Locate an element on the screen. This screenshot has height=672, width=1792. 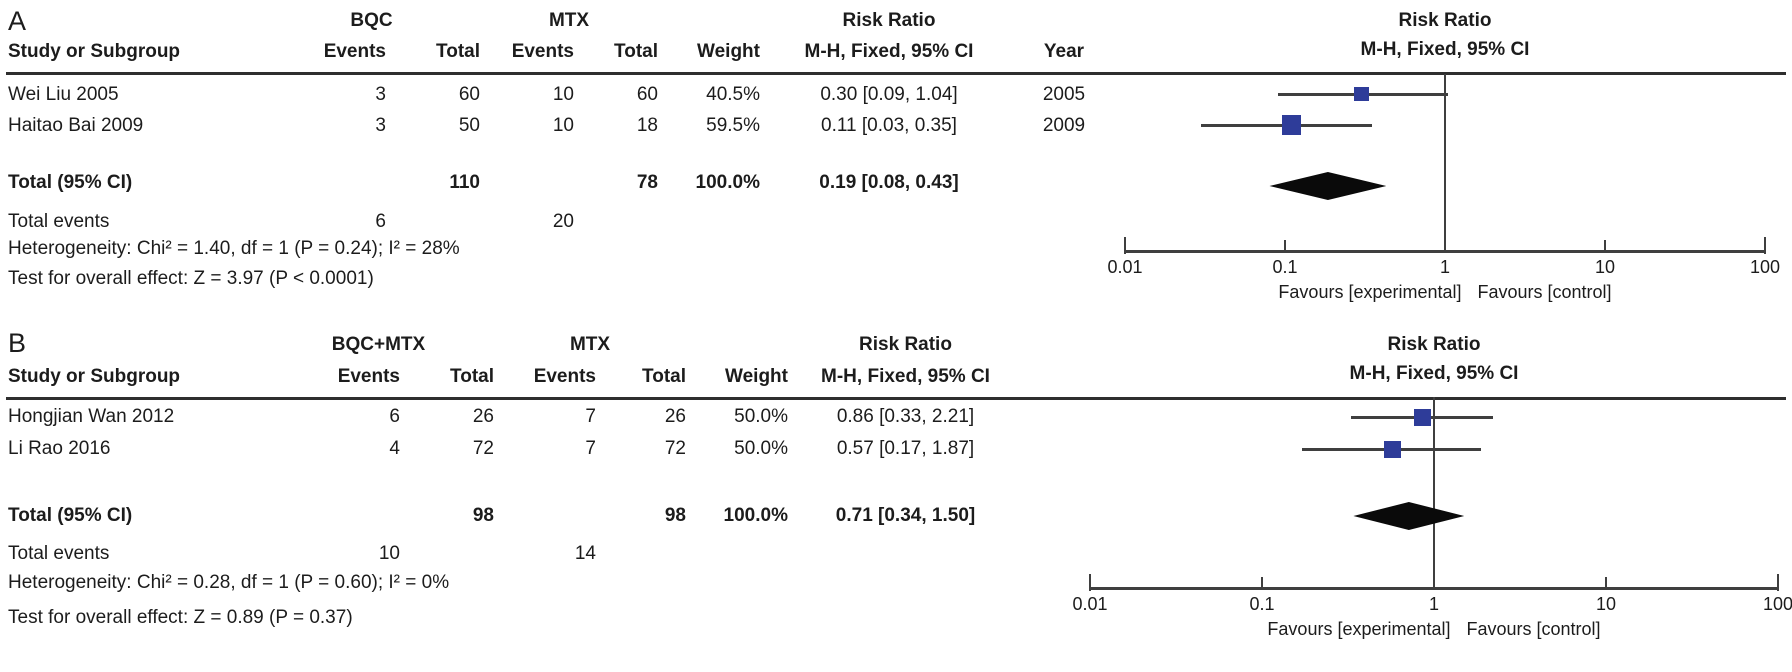
total-events-row: Total events 10 14 is located at coordinates (515, 554).